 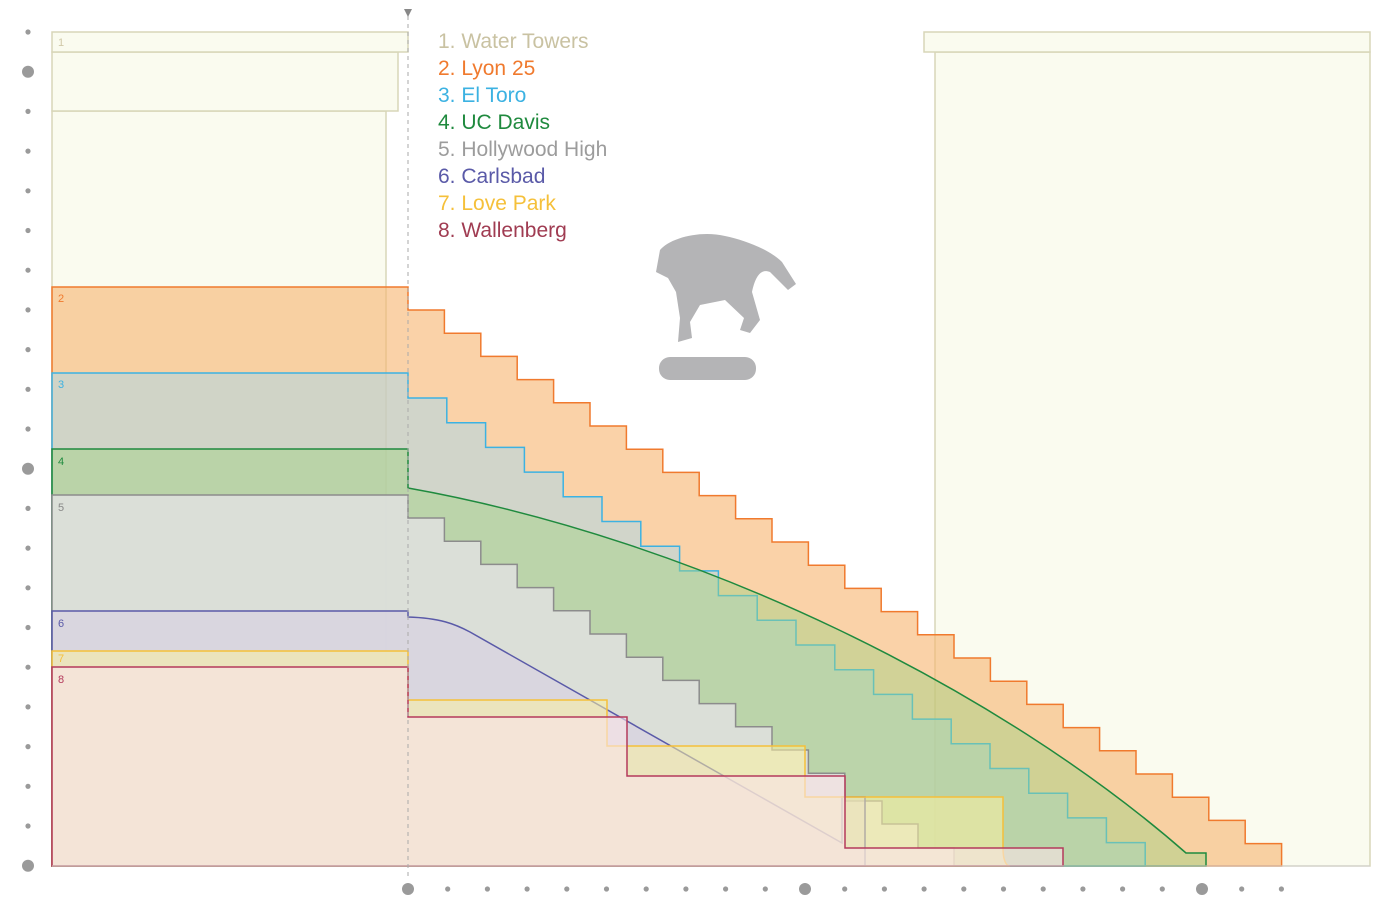 I want to click on legend-item-water-towers: 1. Water Towers, so click(x=513, y=41).